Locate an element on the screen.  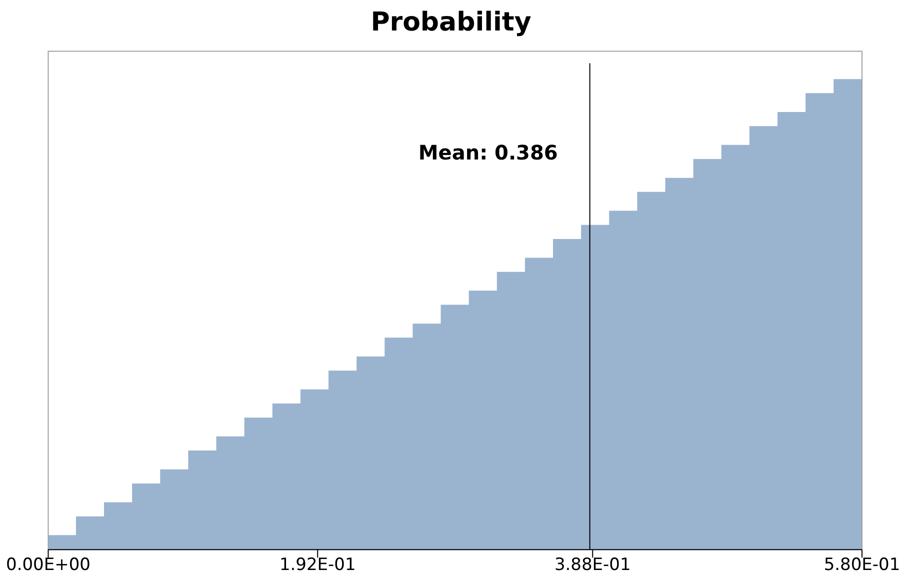
x-tick-label: 0.00E+00 is located at coordinates (48, 565).